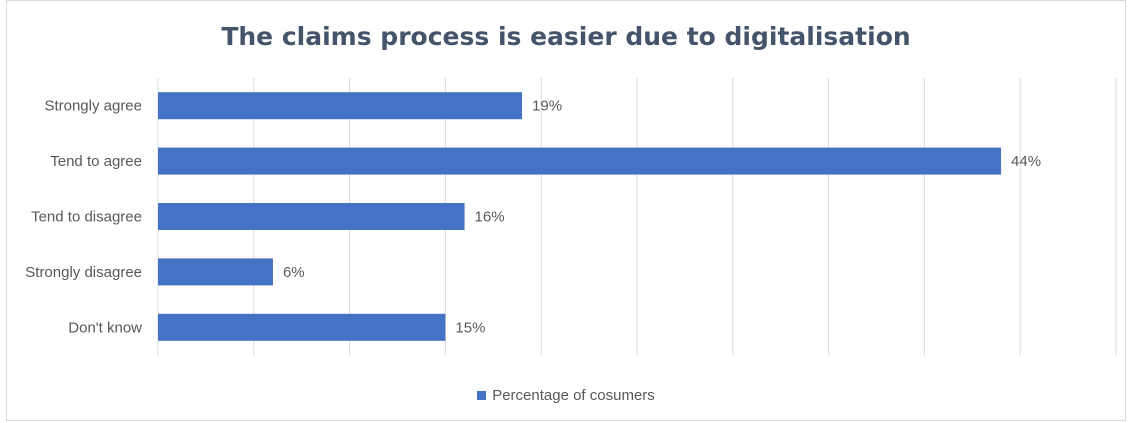 The image size is (1132, 423). I want to click on value-label: 15%, so click(470, 327).